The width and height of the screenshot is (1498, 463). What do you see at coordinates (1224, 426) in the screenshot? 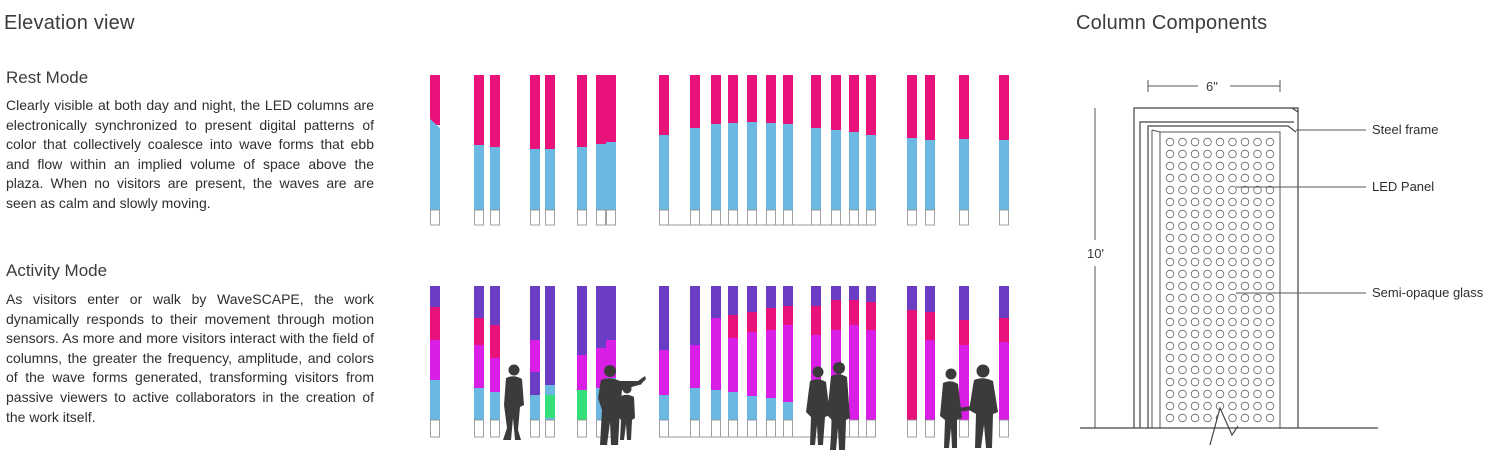
I see `break-mark` at bounding box center [1224, 426].